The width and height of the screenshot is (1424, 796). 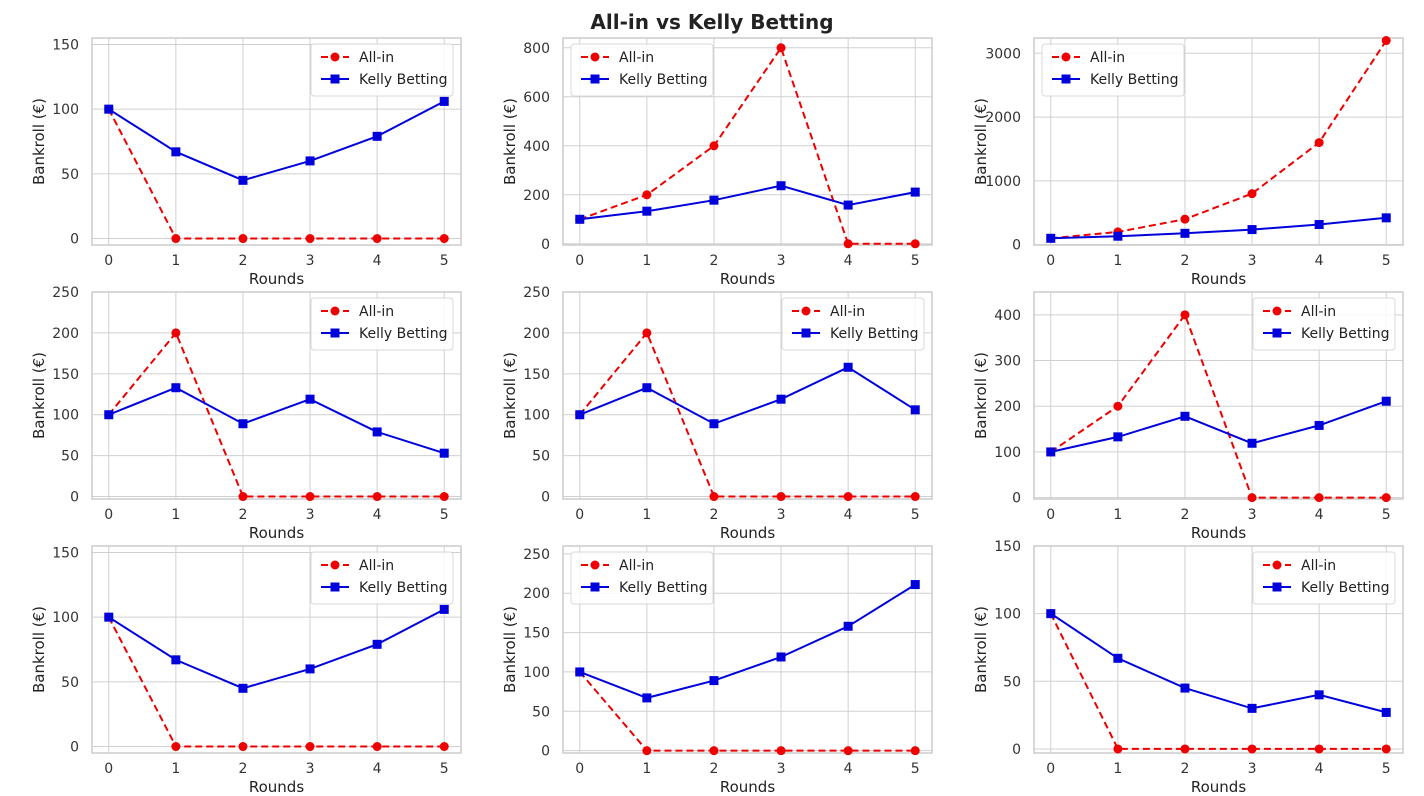 What do you see at coordinates (108, 769) in the screenshot?
I see `x-tick-label: 0` at bounding box center [108, 769].